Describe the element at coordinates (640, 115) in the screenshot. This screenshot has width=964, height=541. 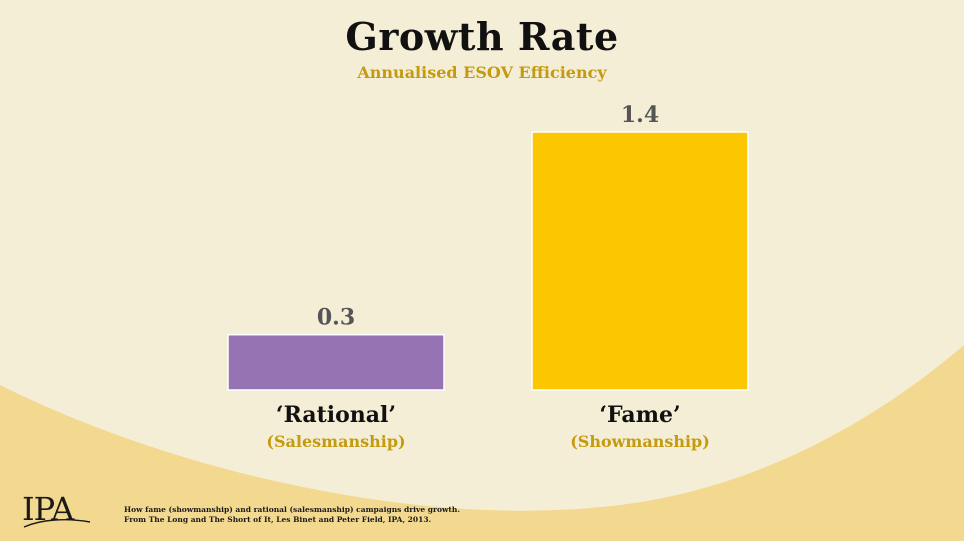
I see `value-label-1: 1.4` at that location.